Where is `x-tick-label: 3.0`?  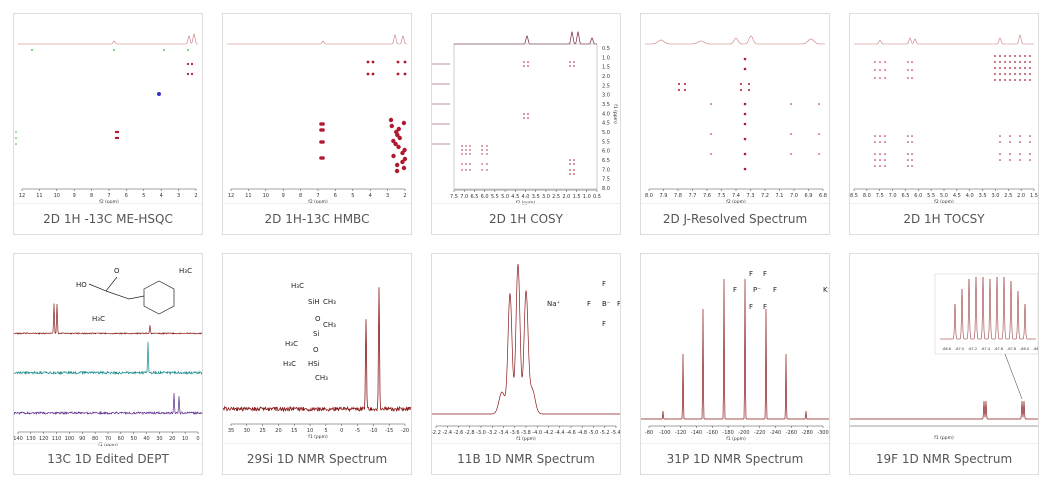 x-tick-label: 3.0 is located at coordinates (546, 197).